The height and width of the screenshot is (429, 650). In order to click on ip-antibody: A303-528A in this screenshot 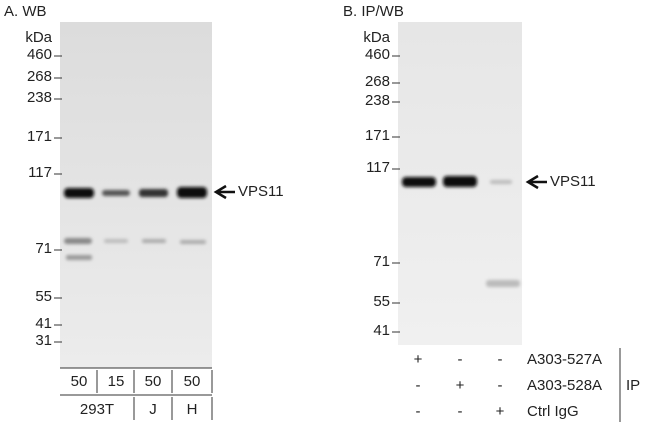, I will do `click(564, 385)`.